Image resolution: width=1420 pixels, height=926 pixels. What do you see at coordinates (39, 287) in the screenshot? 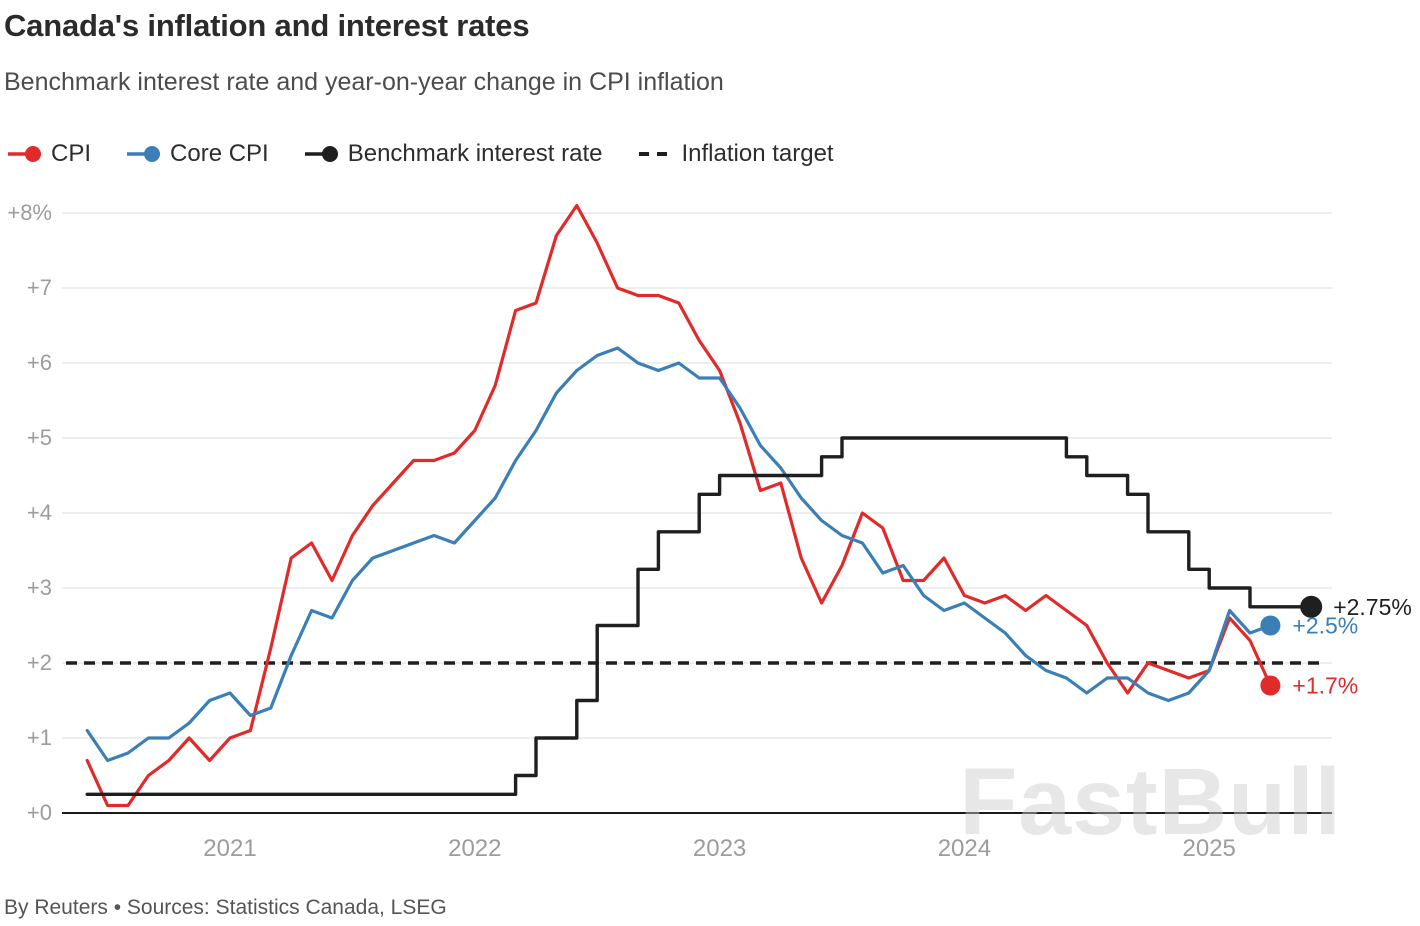
I see `y-axis-label: +7` at bounding box center [39, 287].